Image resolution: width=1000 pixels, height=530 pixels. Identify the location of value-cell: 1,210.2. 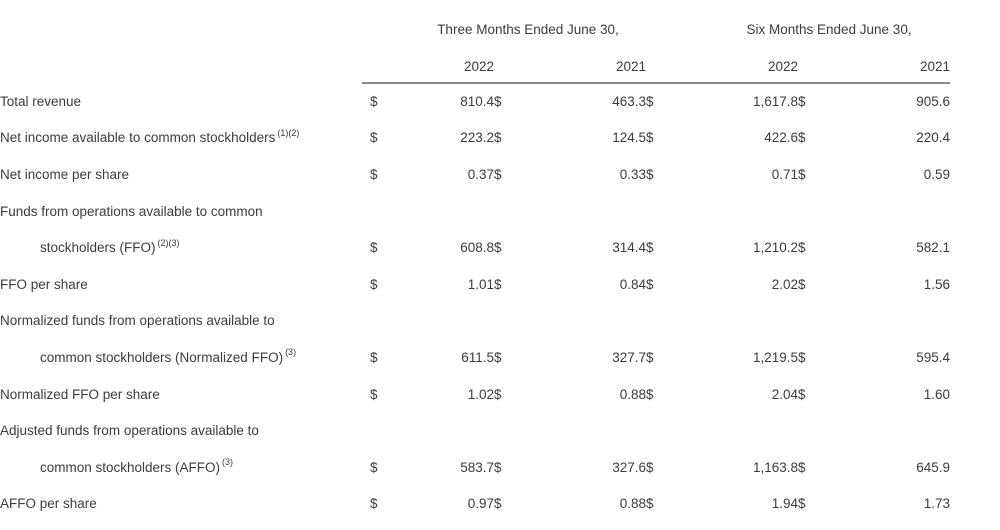
(775, 248).